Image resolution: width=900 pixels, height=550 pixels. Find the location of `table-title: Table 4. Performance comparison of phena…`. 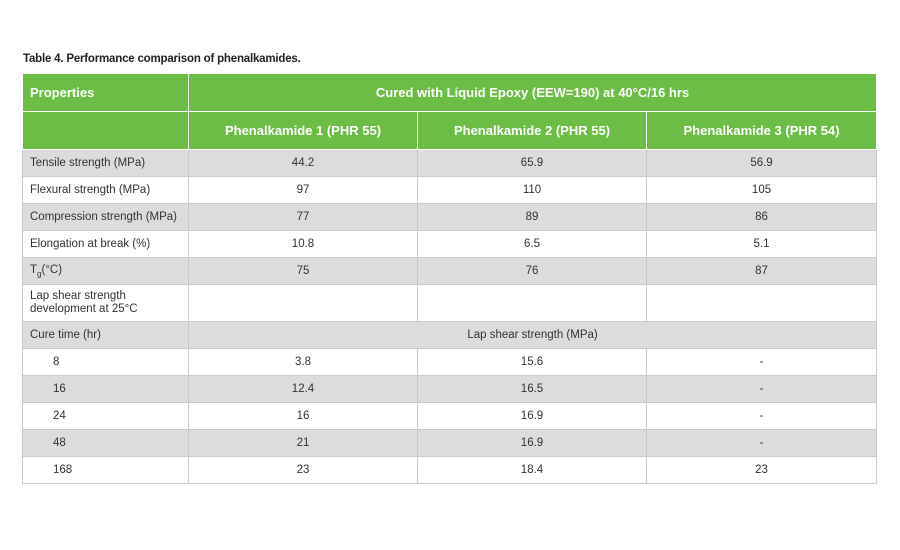

table-title: Table 4. Performance comparison of phena… is located at coordinates (162, 59).